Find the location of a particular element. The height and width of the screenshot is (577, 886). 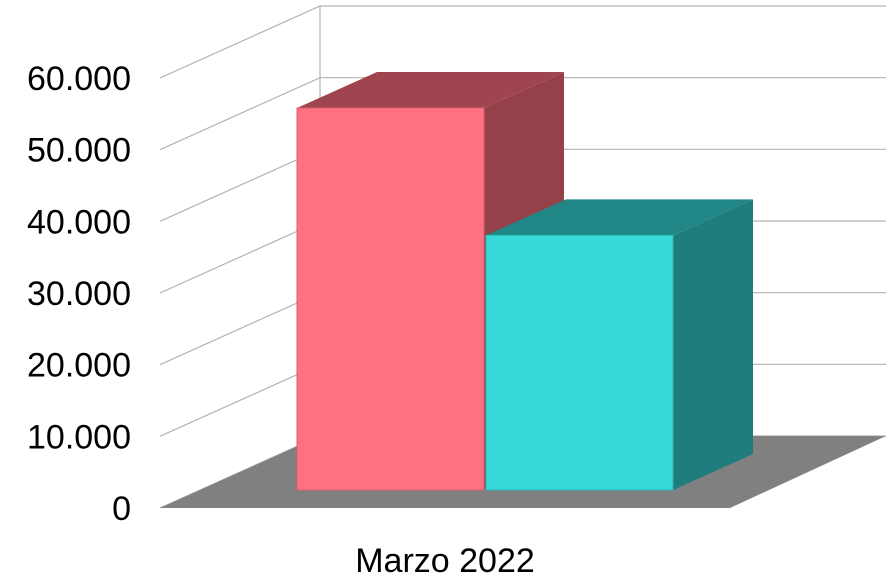

bar-side is located at coordinates (713, 345).